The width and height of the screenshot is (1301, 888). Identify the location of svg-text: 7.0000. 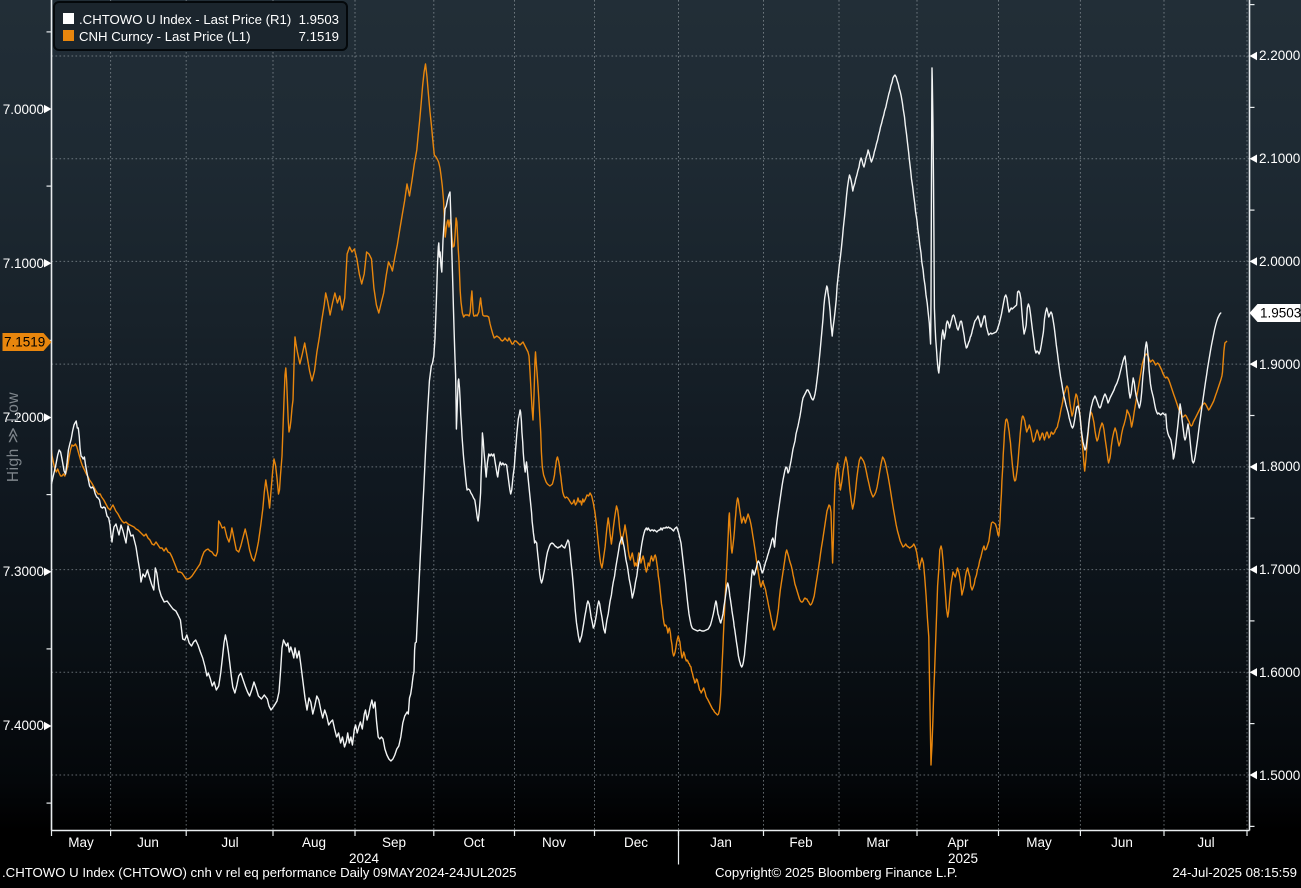
(23, 109).